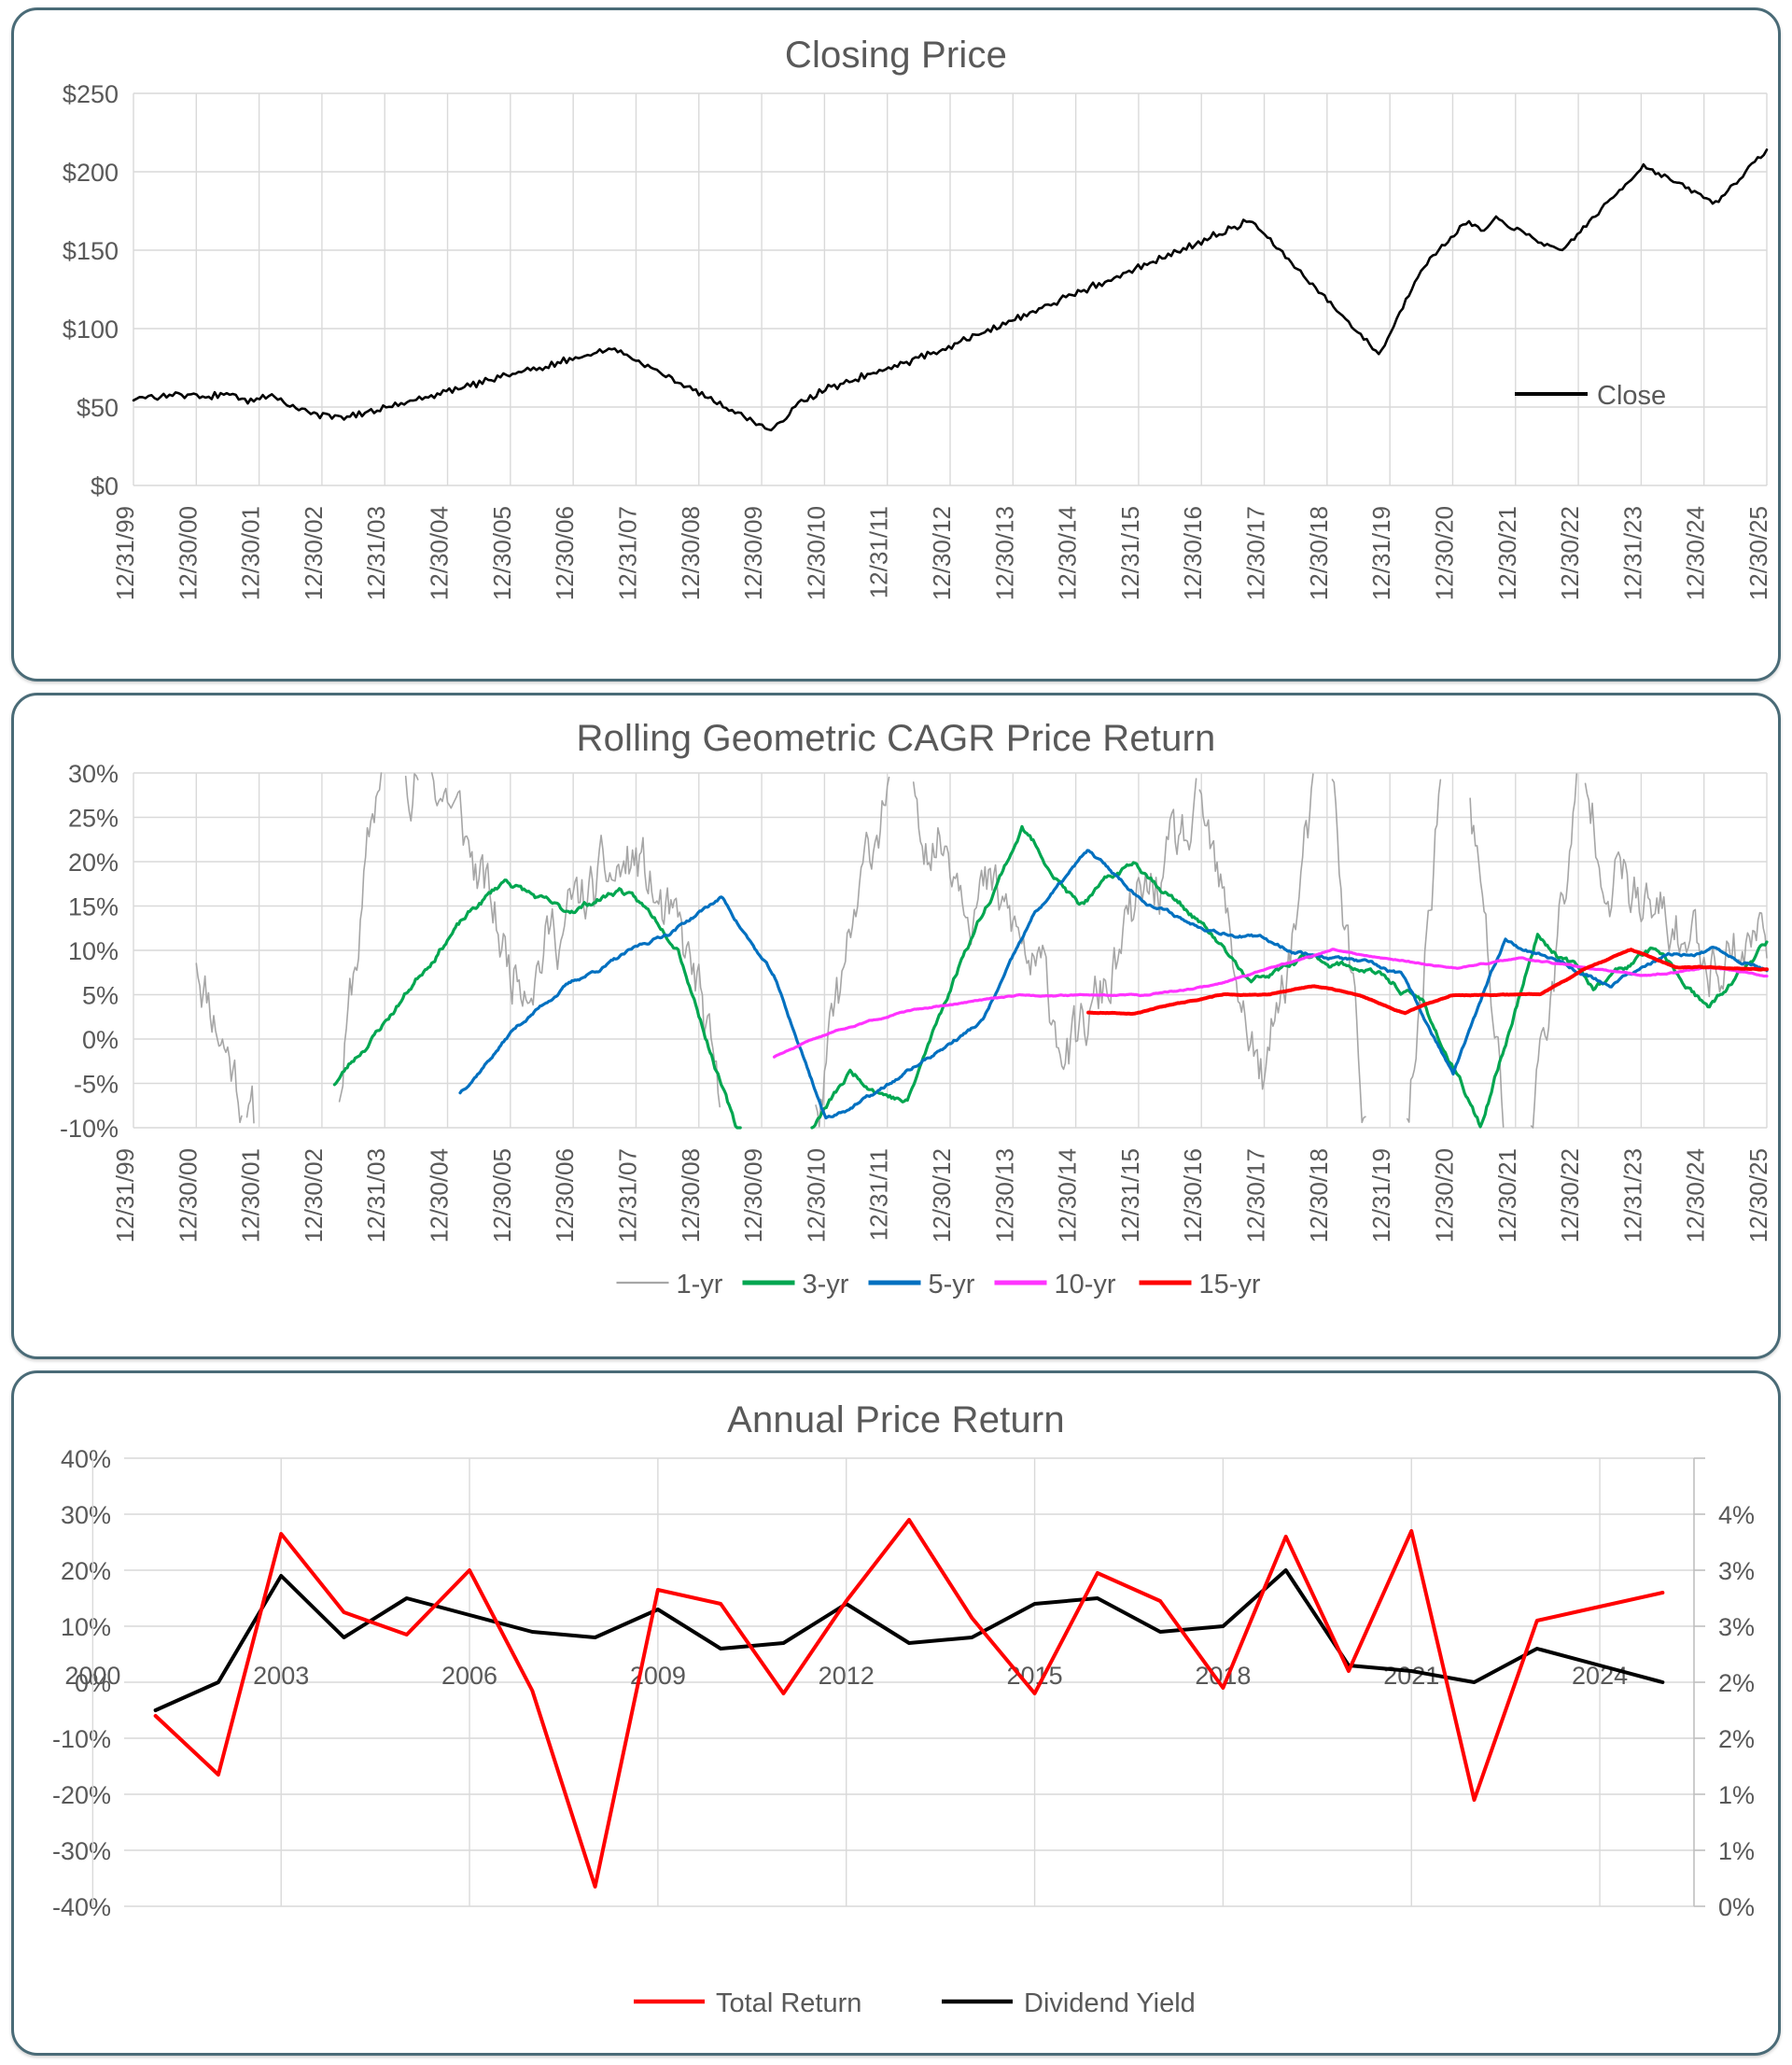  What do you see at coordinates (100, 996) in the screenshot?
I see `axis-tick-label: 5%` at bounding box center [100, 996].